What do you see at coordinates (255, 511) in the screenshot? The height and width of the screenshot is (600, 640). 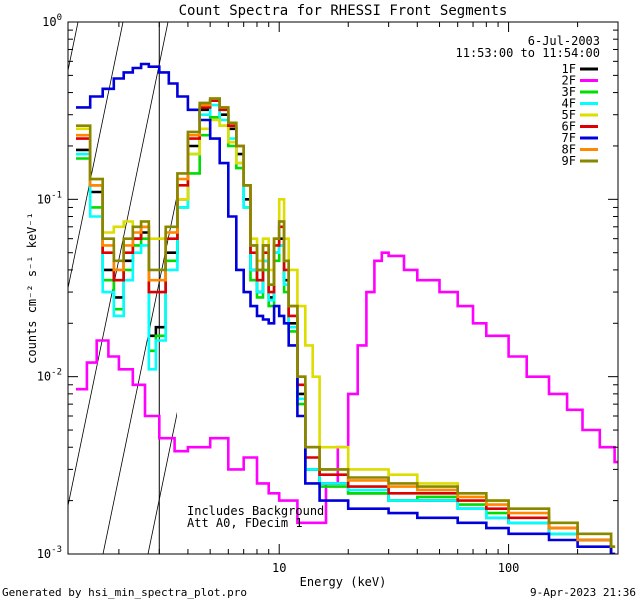 I see `annotation-background: Includes Background` at bounding box center [255, 511].